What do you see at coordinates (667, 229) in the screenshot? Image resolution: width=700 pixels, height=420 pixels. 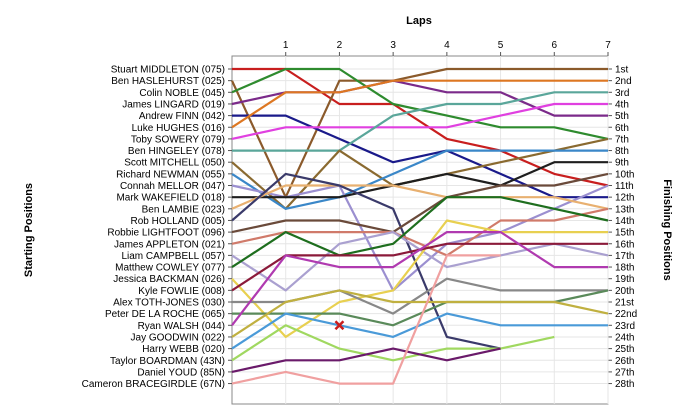 I see `y-axis-label-right: Finishing Positions` at bounding box center [667, 229].